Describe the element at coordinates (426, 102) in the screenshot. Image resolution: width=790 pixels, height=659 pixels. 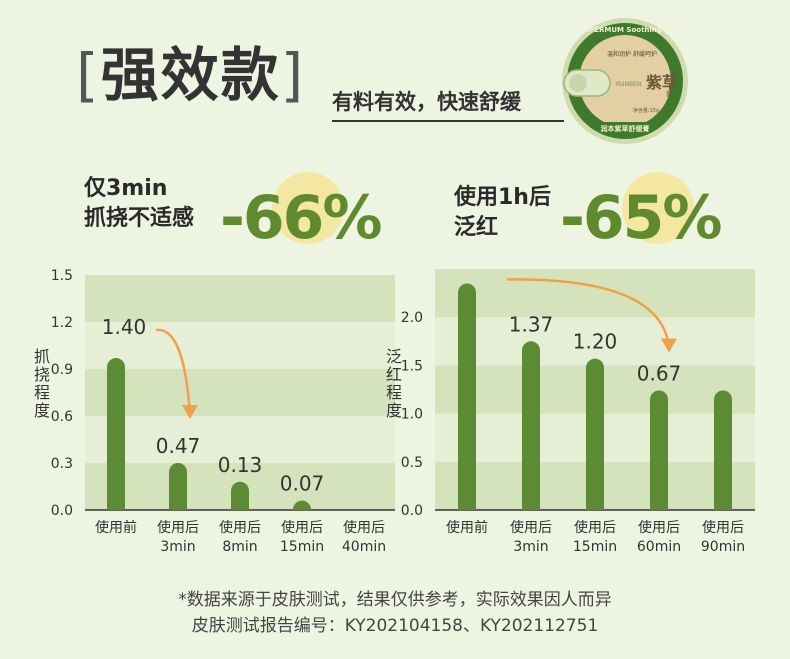
I see `subtitle: 有料有效，快速舒缓` at that location.